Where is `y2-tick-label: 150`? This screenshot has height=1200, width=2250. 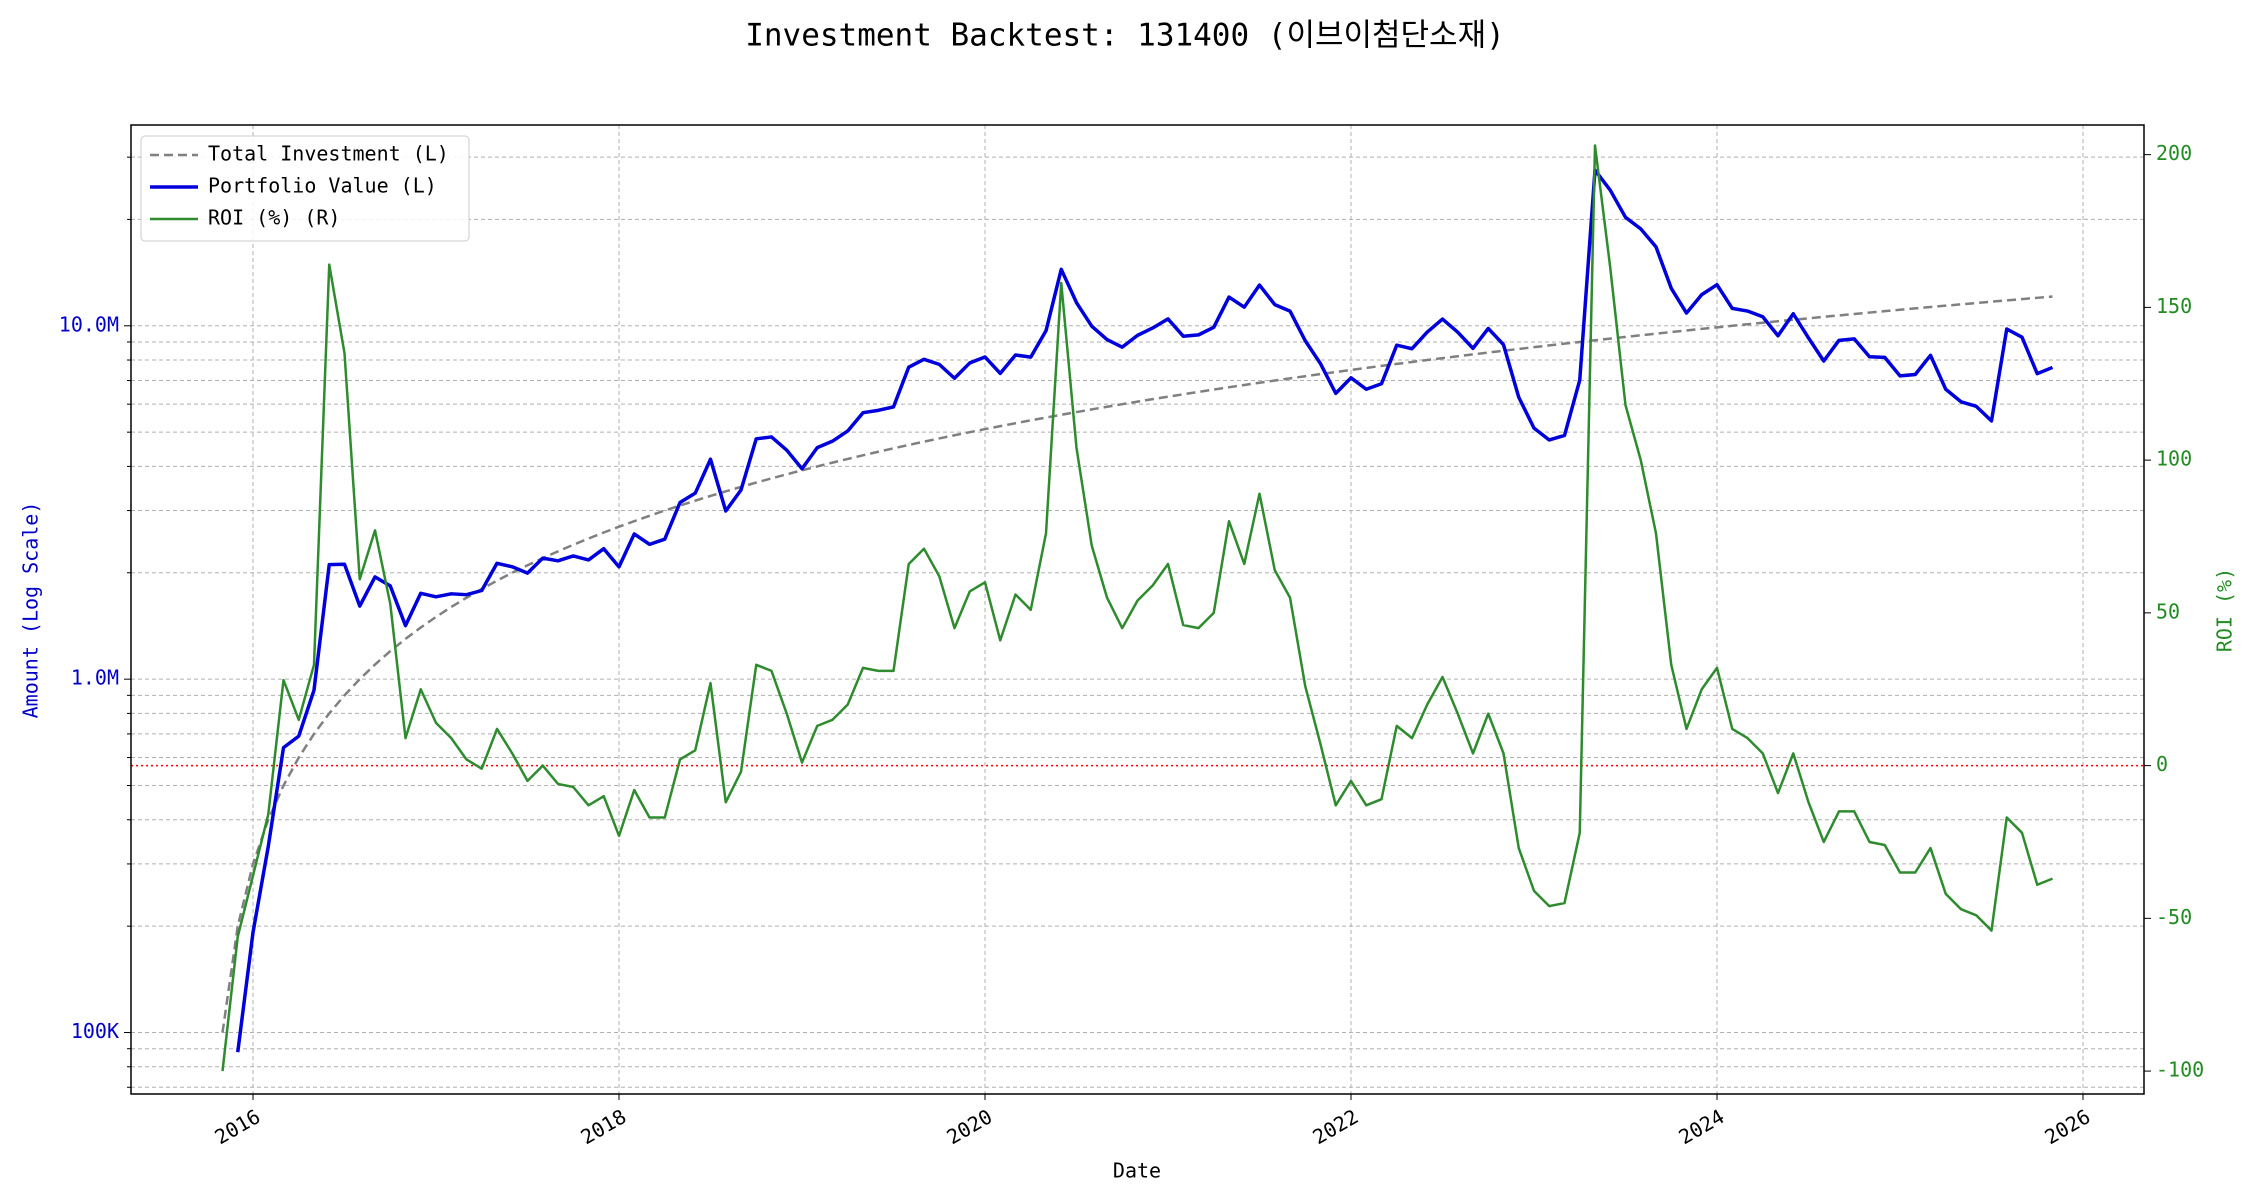
y2-tick-label: 150 is located at coordinates (2174, 306).